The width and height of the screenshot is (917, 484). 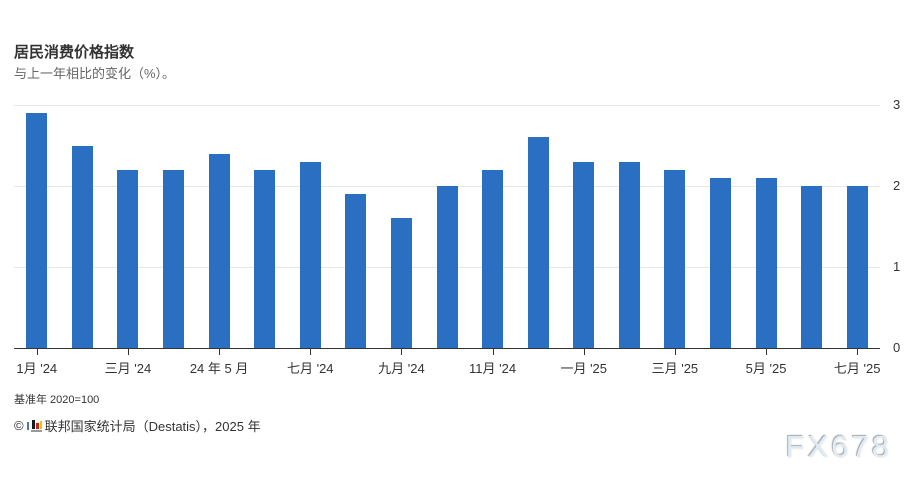 What do you see at coordinates (219, 368) in the screenshot?
I see `x-tick-label: 24 年 5 月` at bounding box center [219, 368].